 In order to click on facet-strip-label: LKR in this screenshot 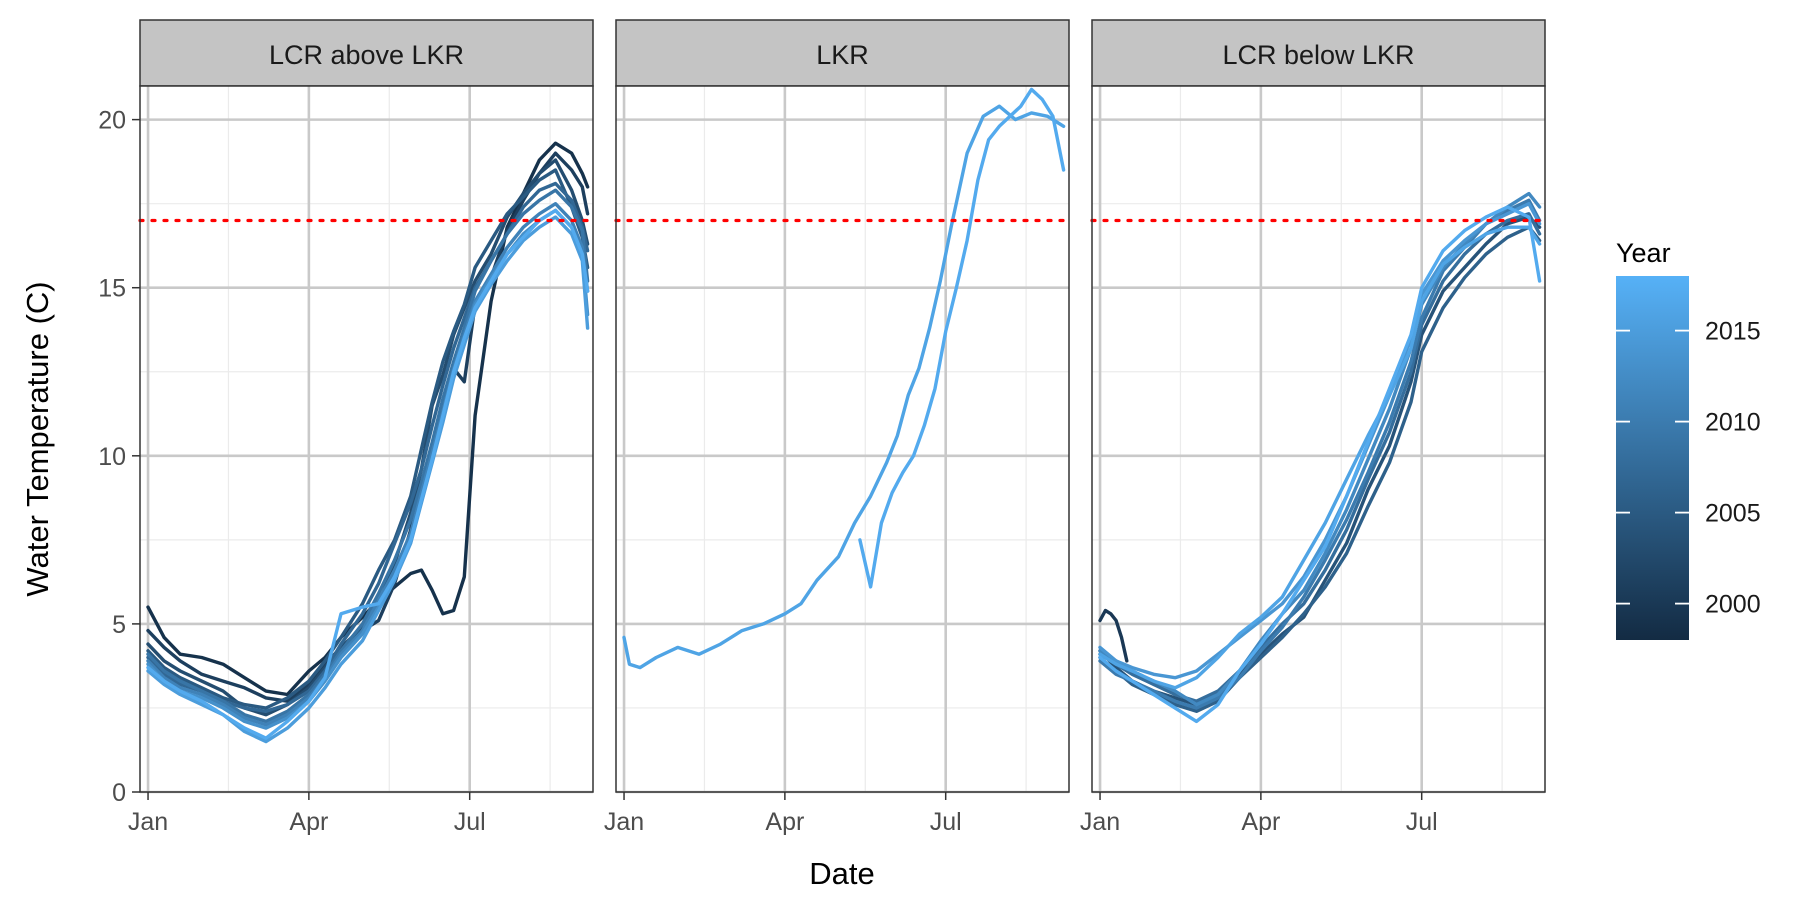, I will do `click(842, 55)`.